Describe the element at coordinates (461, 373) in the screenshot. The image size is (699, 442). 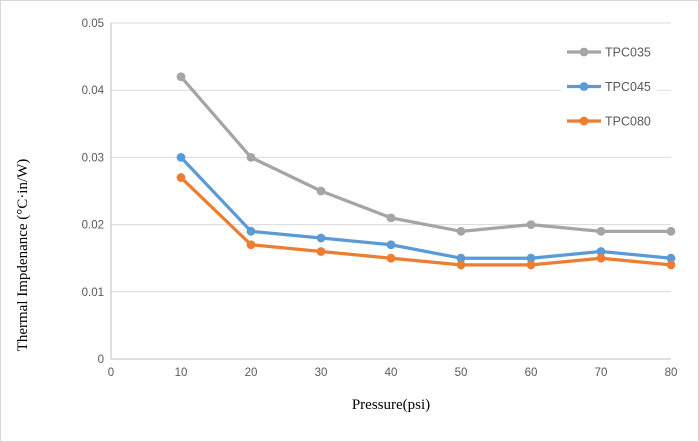
I see `x-tick-label-50: 50` at that location.